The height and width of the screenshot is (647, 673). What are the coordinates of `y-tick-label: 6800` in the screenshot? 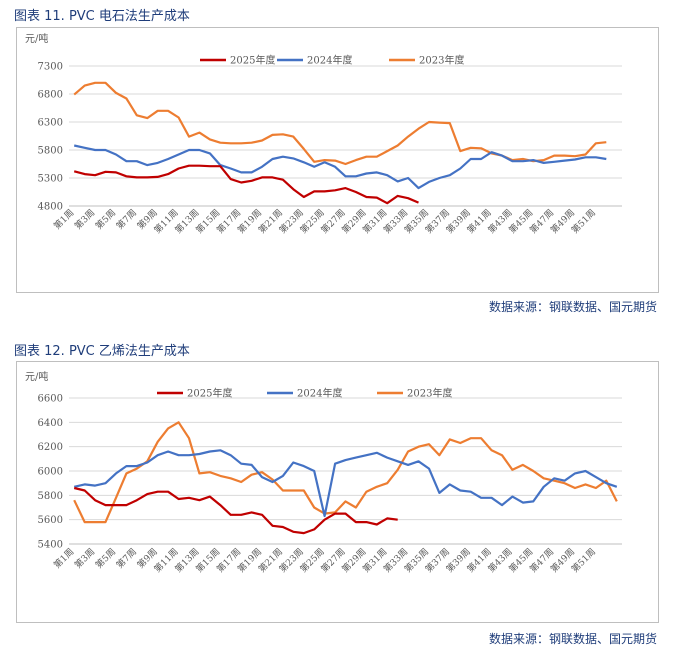 It's located at (50, 95).